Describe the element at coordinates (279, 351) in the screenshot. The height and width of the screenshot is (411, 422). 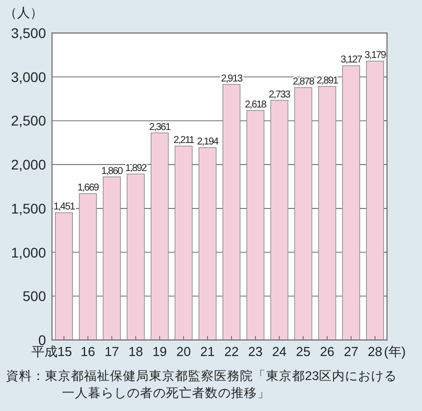
I see `x-tick-label: 24` at that location.